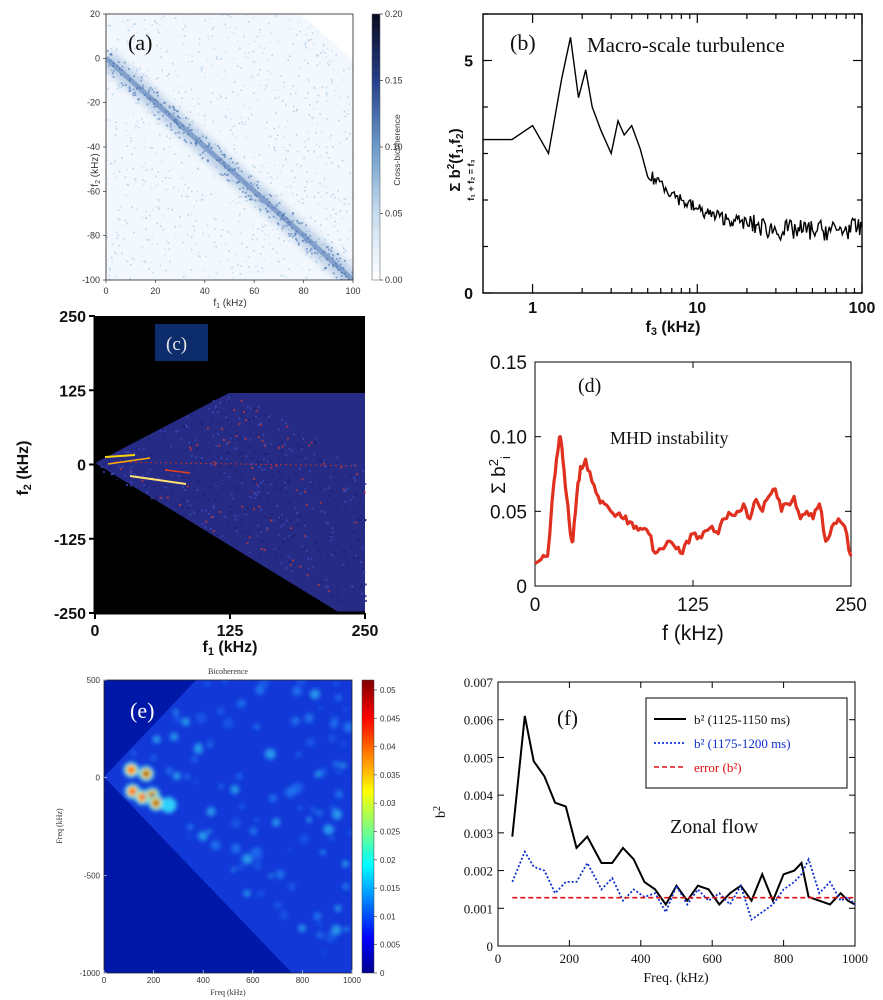 The width and height of the screenshot is (883, 1000). Describe the element at coordinates (456, 159) in the screenshot. I see `svg-text: Σ b2(f1,f2)` at that location.